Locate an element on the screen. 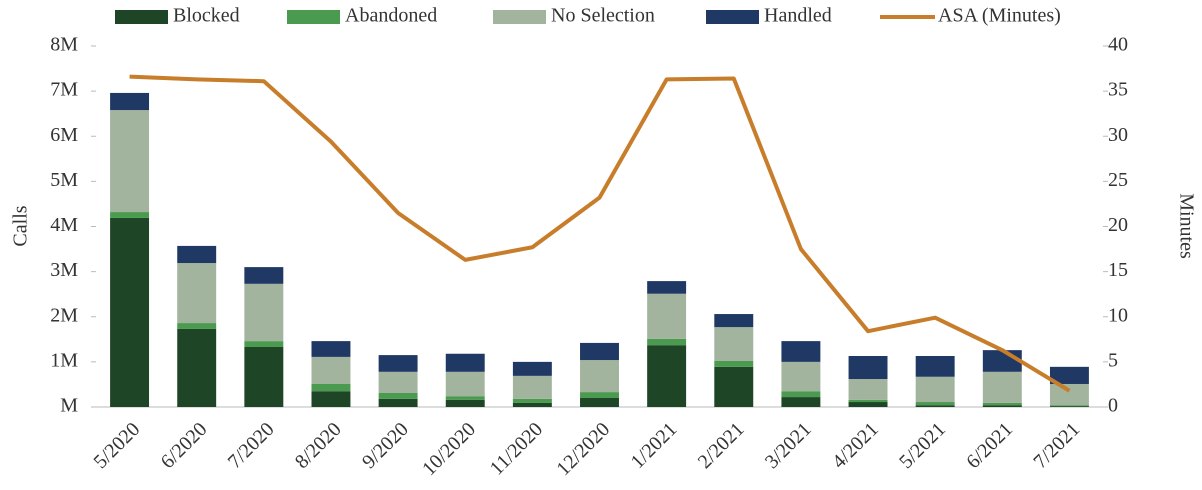 The width and height of the screenshot is (1202, 490). y-tick-label: 2M is located at coordinates (64, 315).